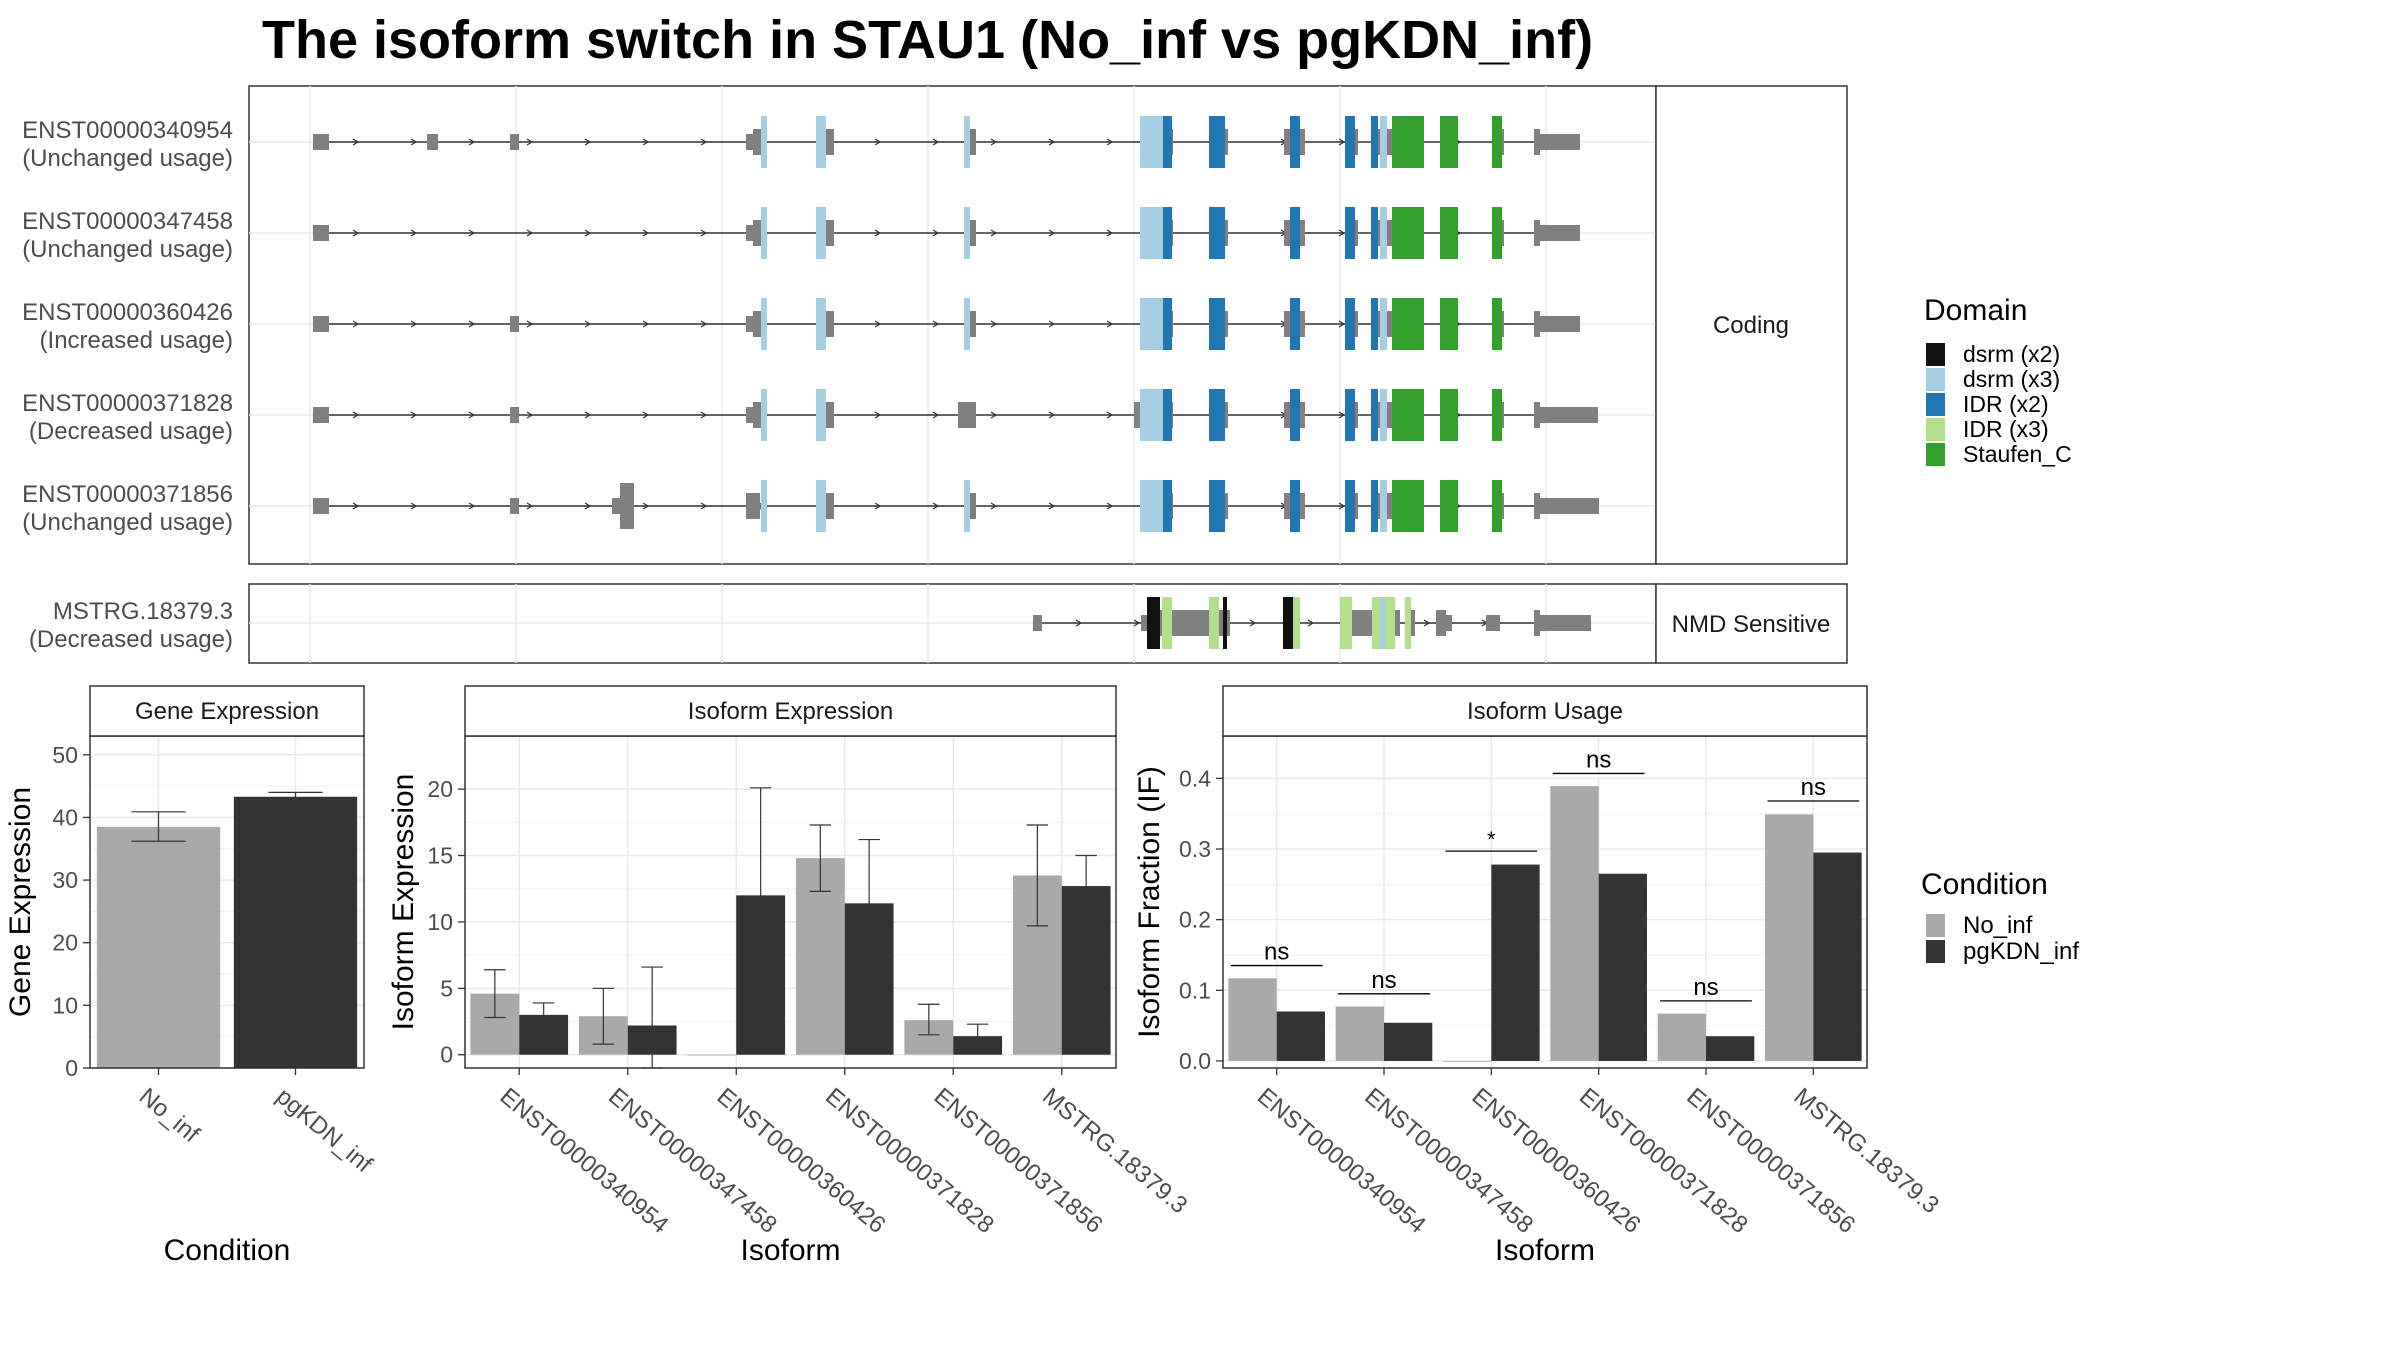  What do you see at coordinates (65, 943) in the screenshot?
I see `y-tick-label: 20` at bounding box center [65, 943].